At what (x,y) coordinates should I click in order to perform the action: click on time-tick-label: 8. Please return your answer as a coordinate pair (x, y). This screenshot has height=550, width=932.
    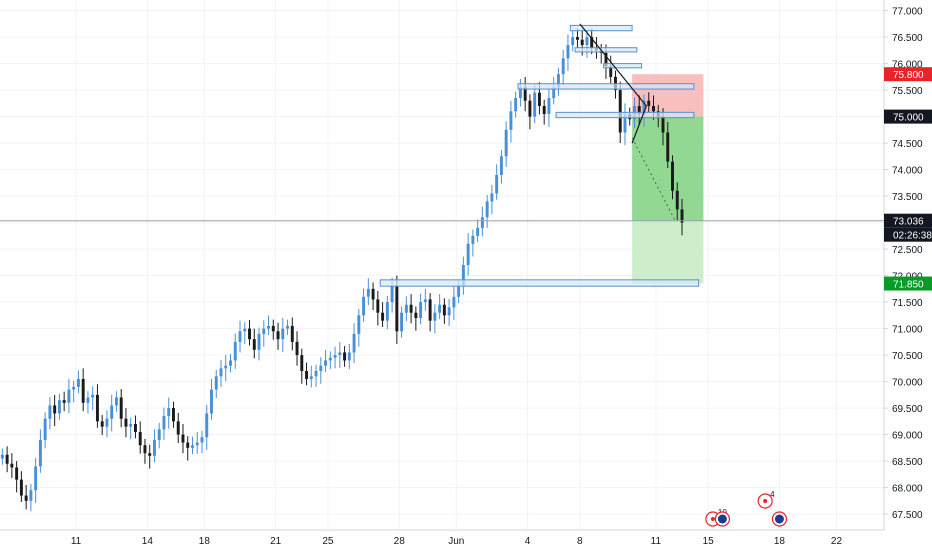
    Looking at the image, I should click on (580, 541).